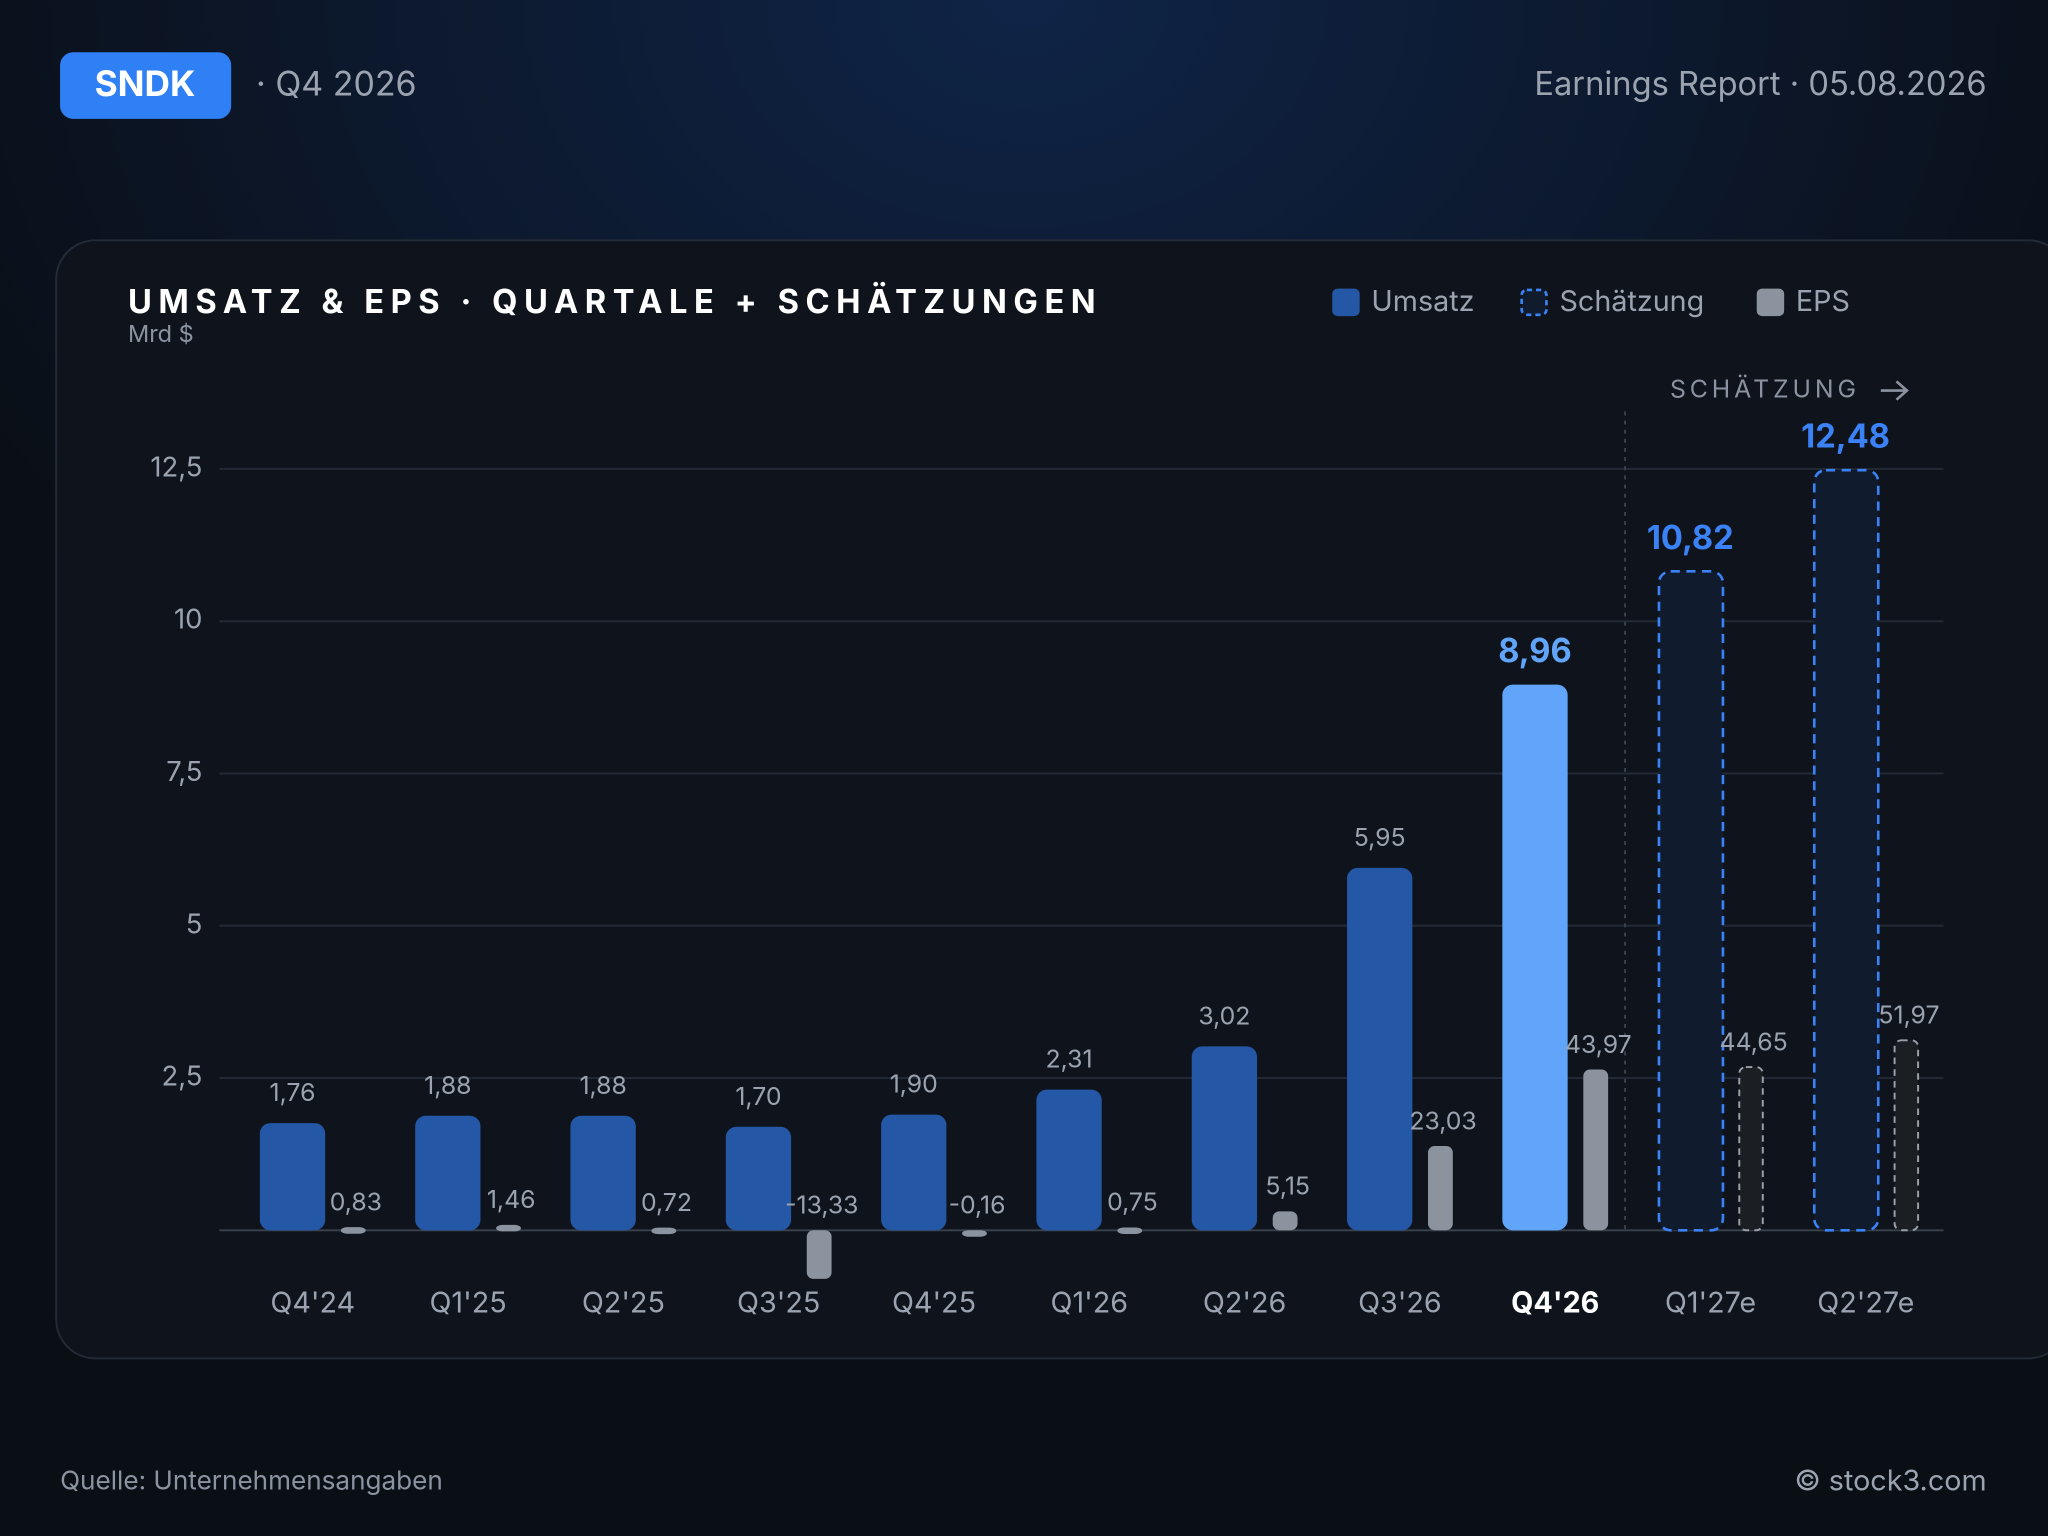 The image size is (2048, 1536). I want to click on value-label: 1,76, so click(293, 1092).